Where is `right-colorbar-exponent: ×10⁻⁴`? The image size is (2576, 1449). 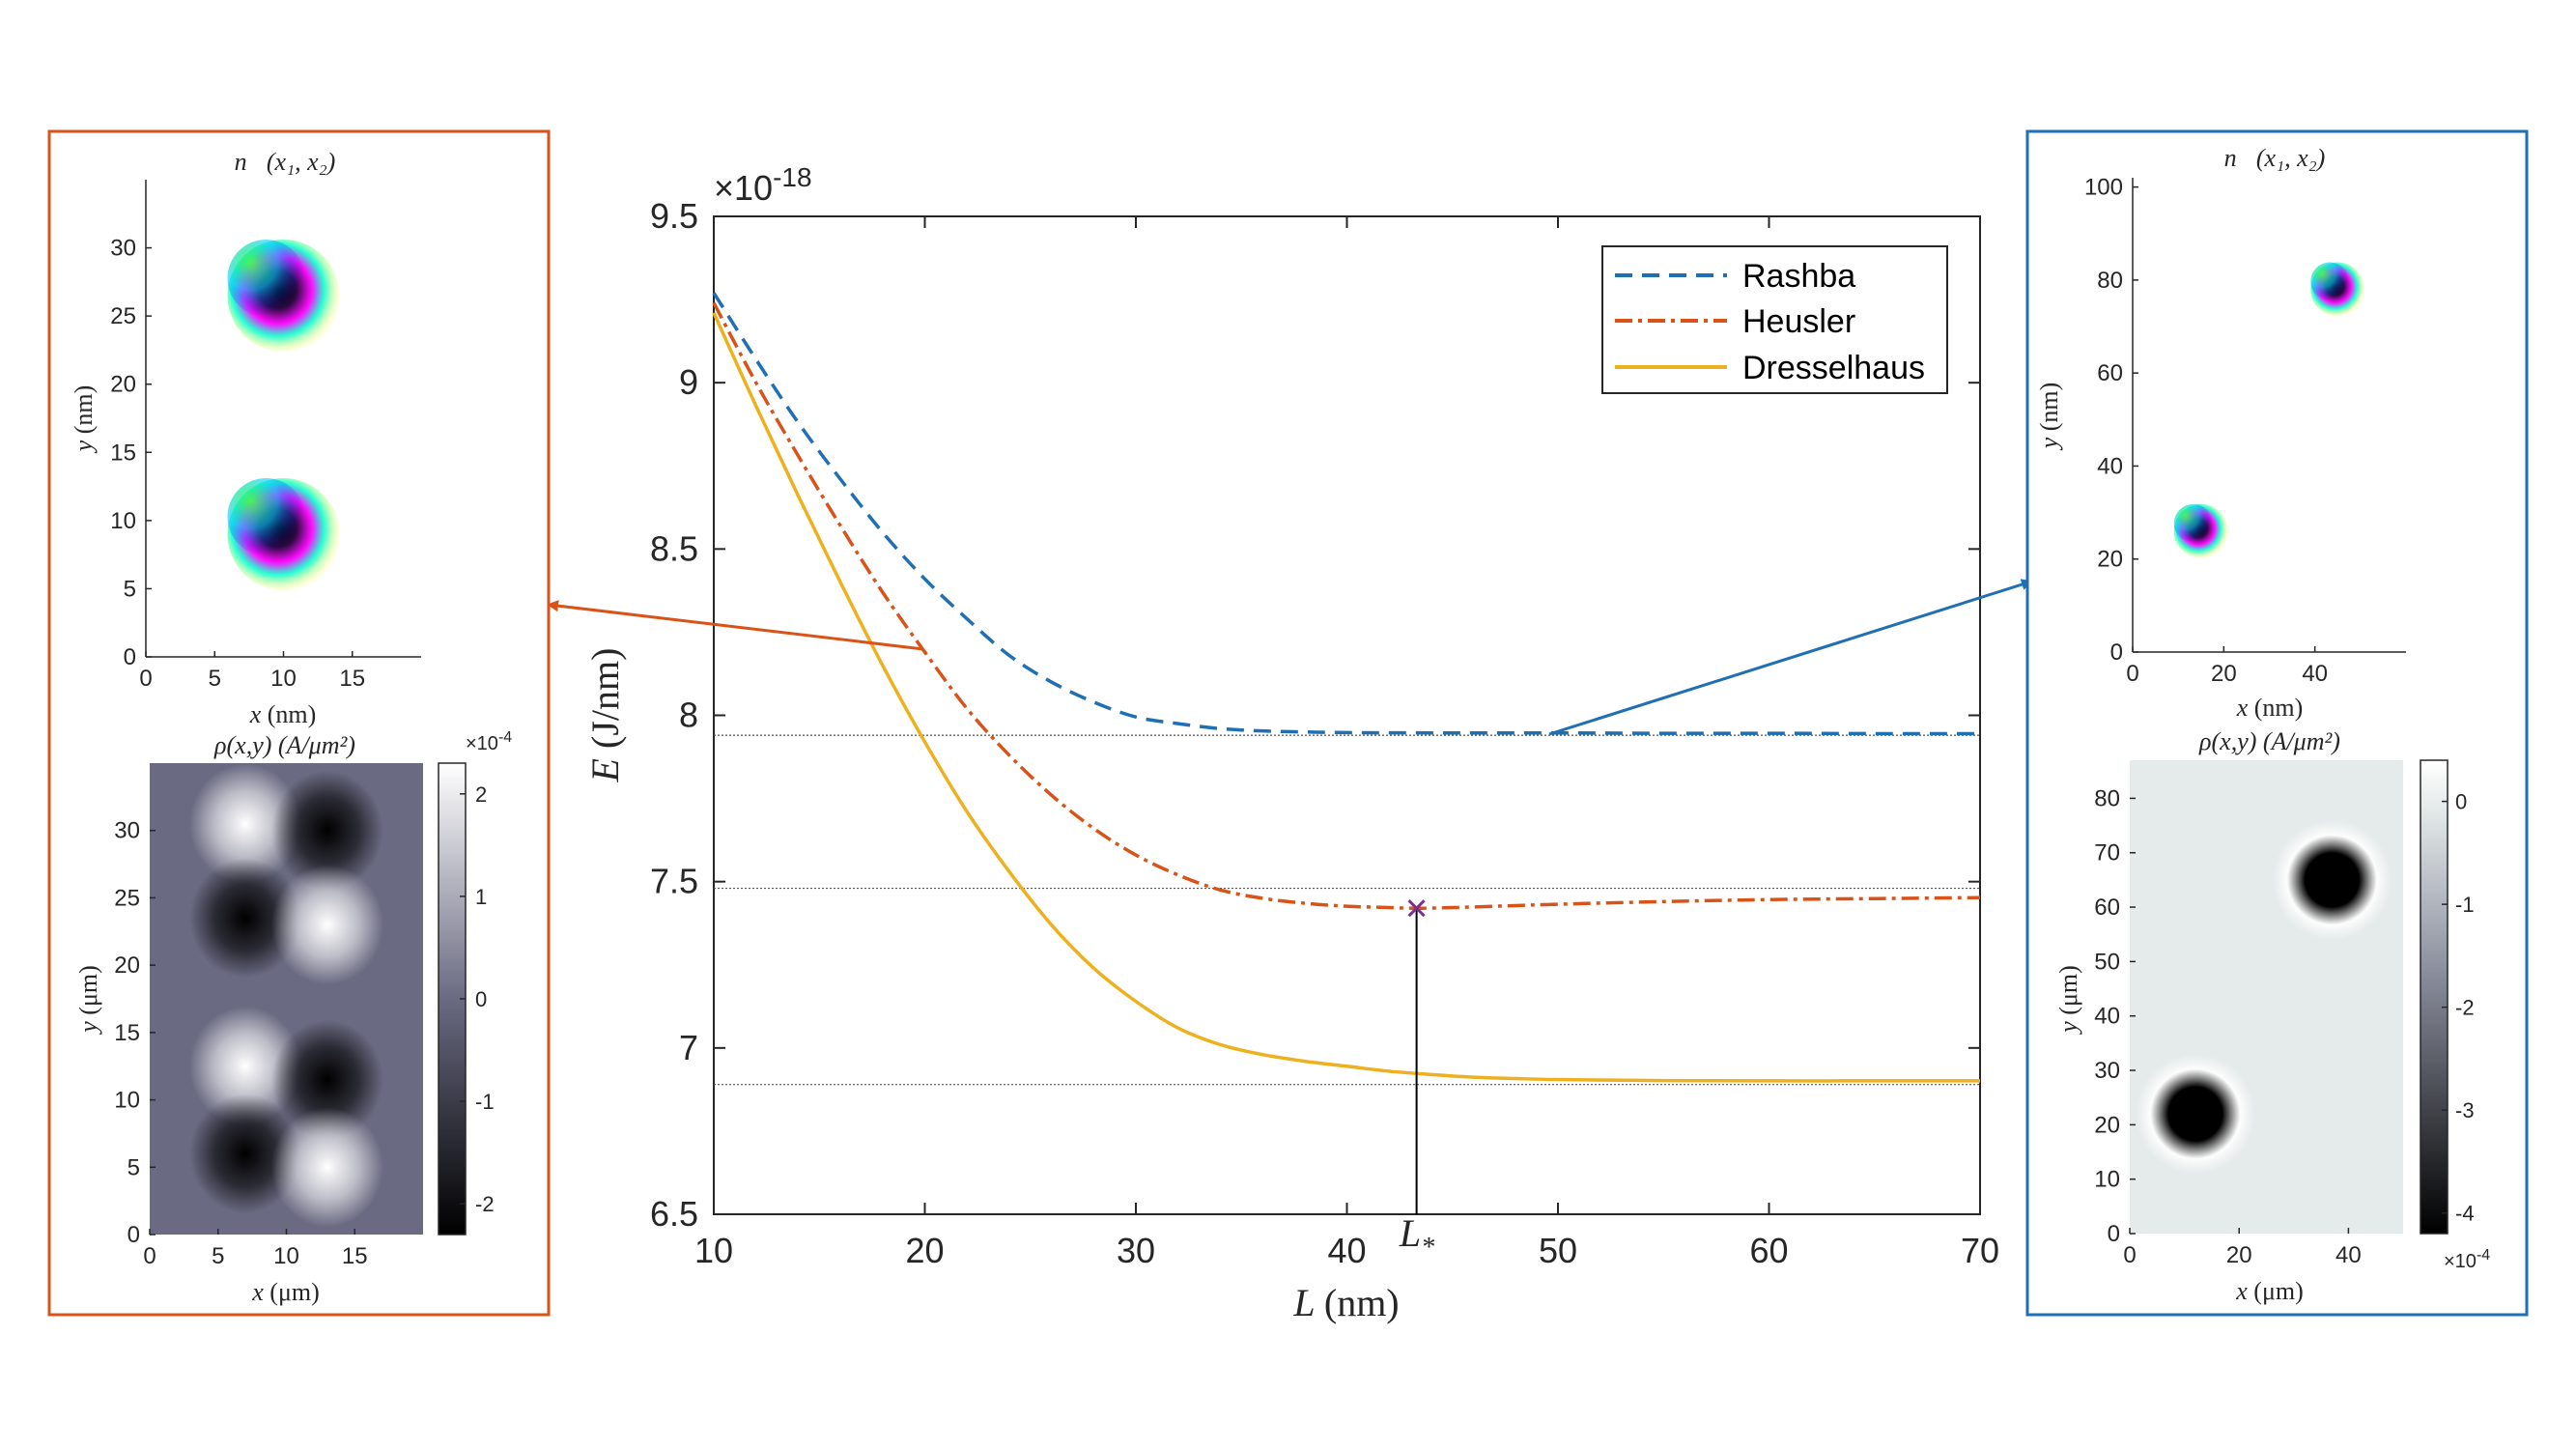 right-colorbar-exponent: ×10⁻⁴ is located at coordinates (2467, 1259).